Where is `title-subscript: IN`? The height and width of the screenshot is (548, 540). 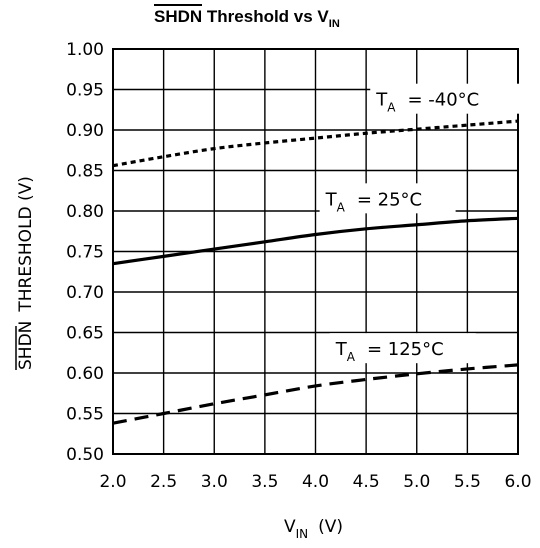
title-subscript: IN is located at coordinates (334, 24).